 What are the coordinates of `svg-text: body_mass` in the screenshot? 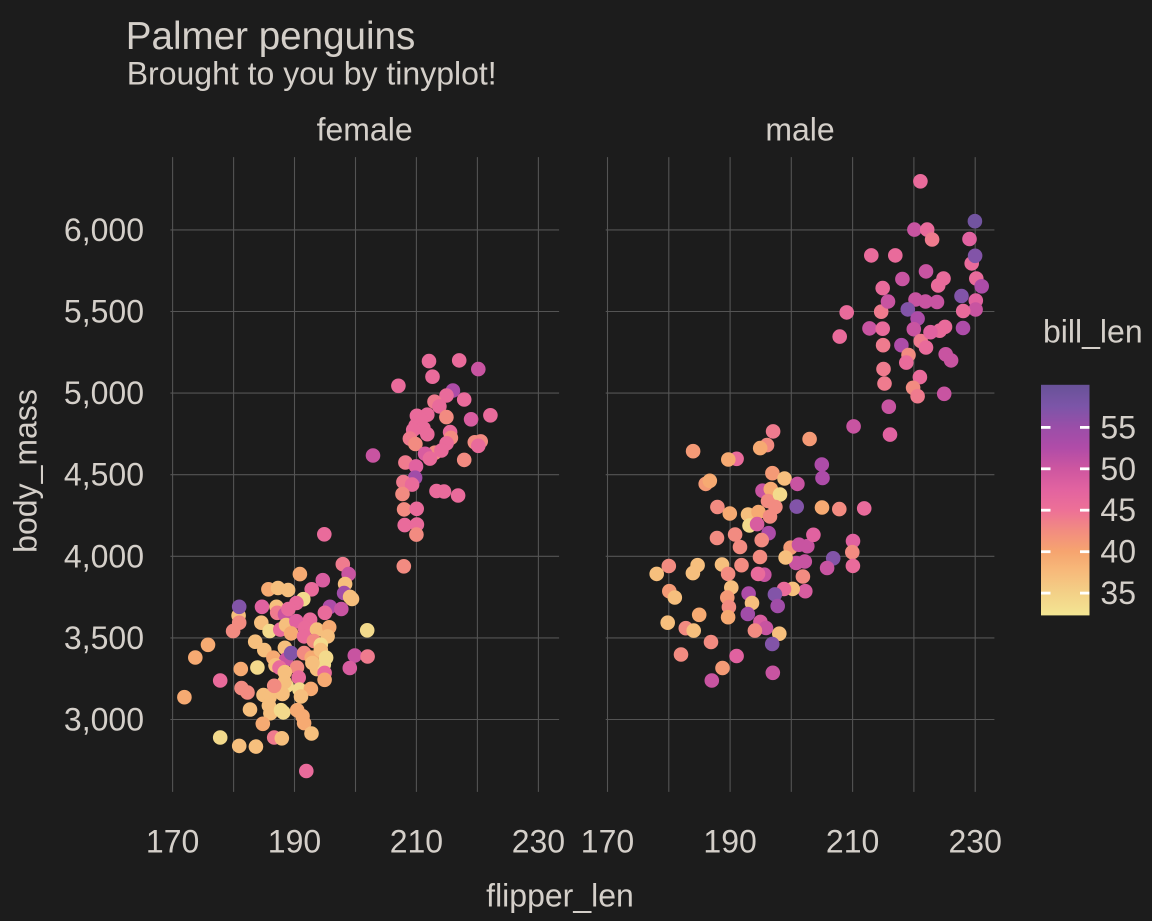 It's located at (26, 471).